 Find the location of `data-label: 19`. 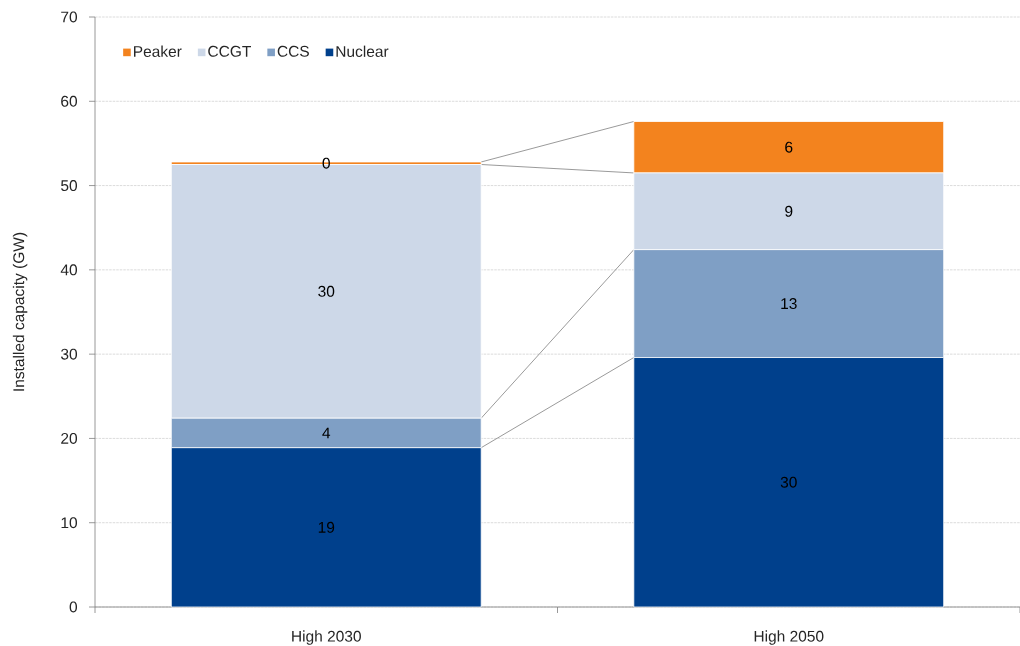

data-label: 19 is located at coordinates (326, 527).